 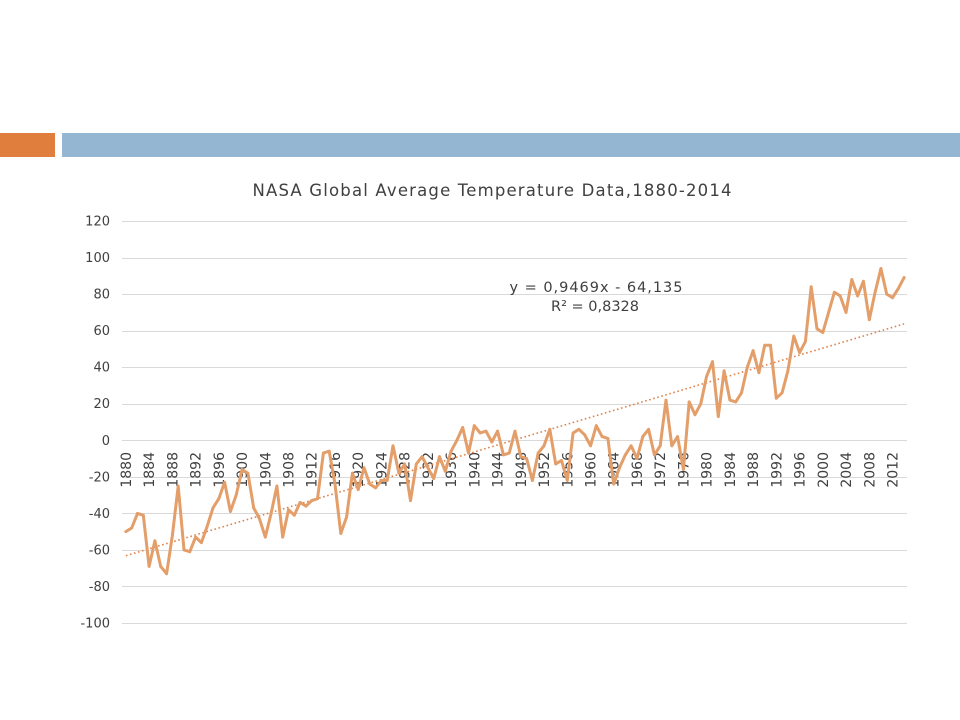 I want to click on x-tick-label-1904: 1904, so click(x=266, y=470).